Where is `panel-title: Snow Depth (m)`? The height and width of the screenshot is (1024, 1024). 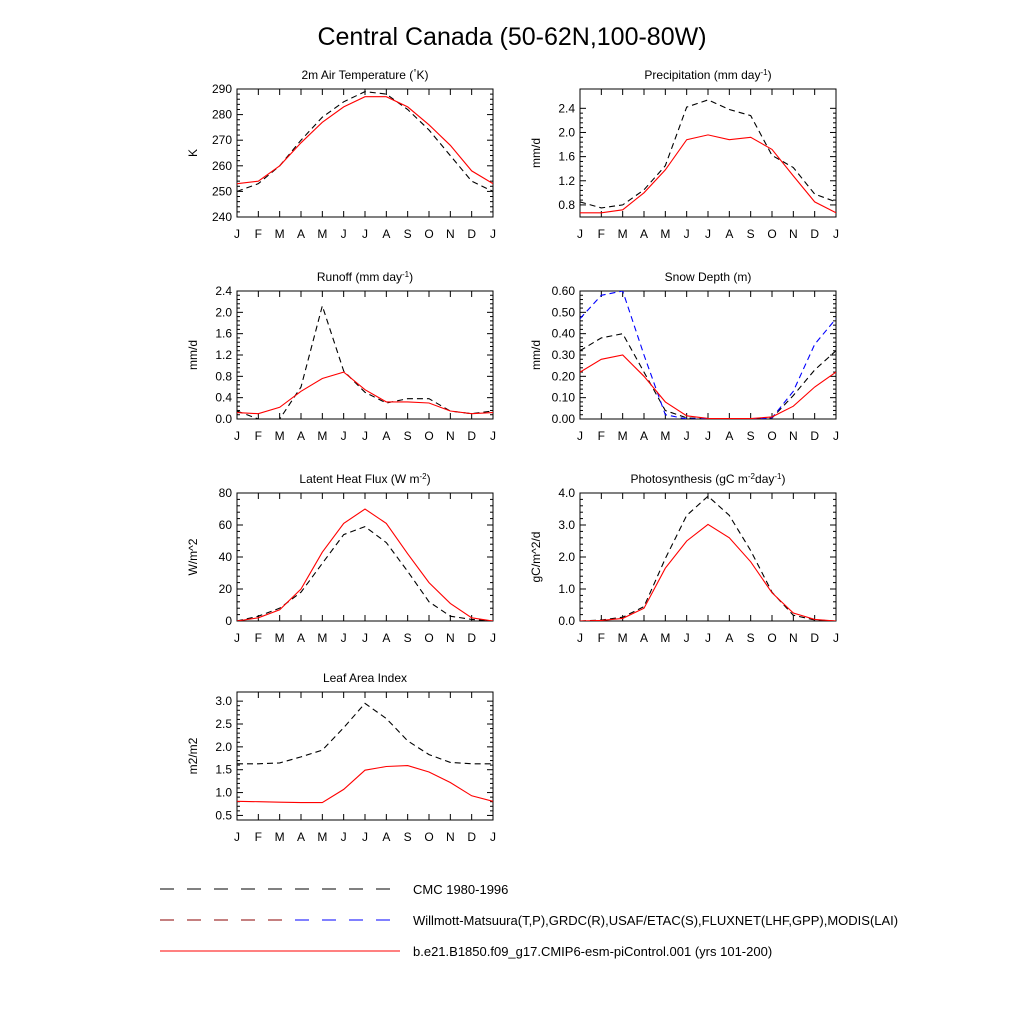 panel-title: Snow Depth (m) is located at coordinates (708, 277).